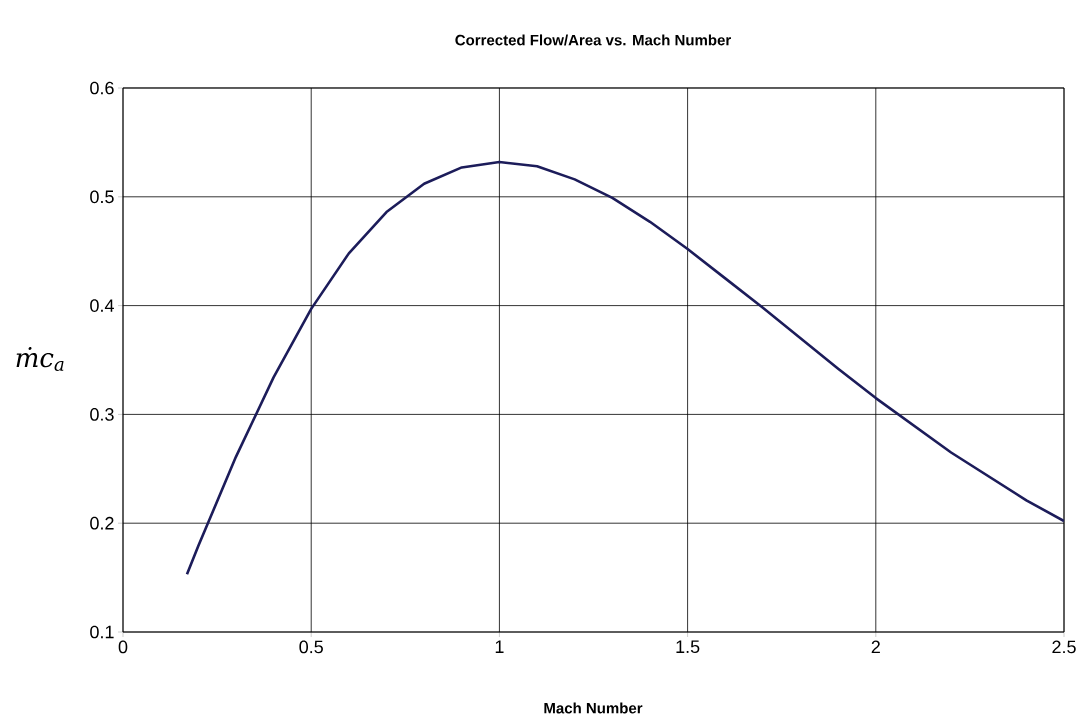  I want to click on x-tick-label: 0.5, so click(311, 647).